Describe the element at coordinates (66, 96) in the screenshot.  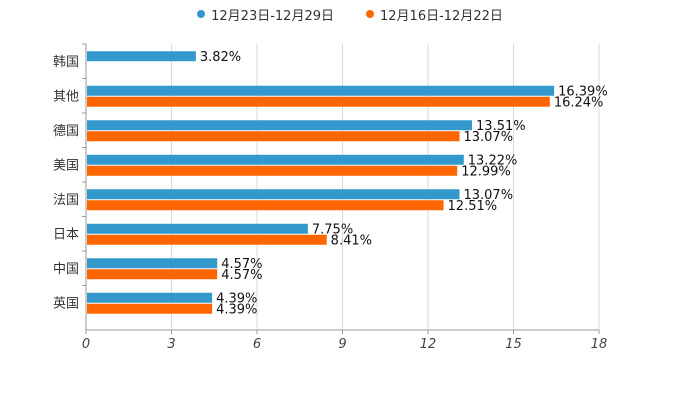
I see `y-category-label: 其他` at that location.